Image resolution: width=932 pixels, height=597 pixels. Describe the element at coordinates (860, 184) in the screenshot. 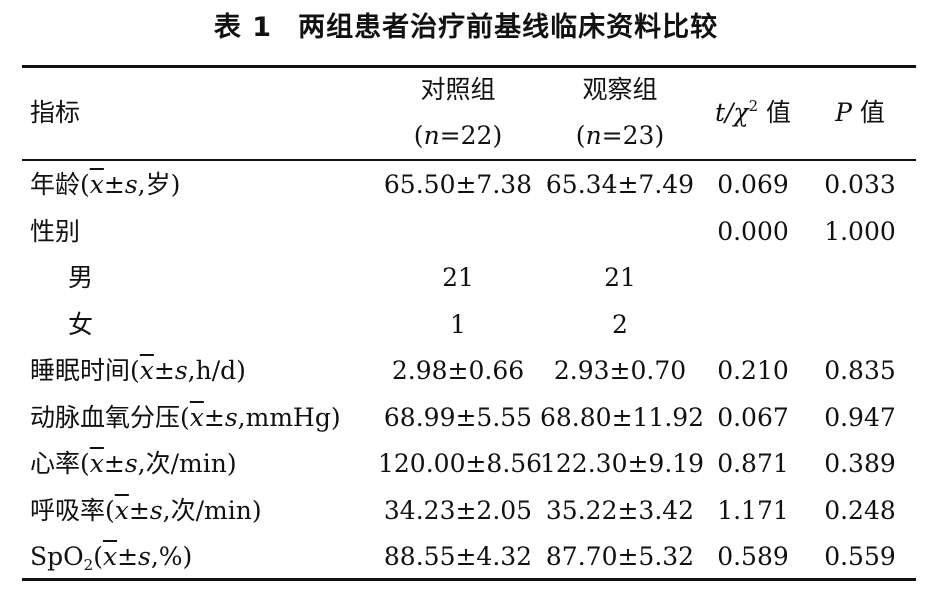

I see `cell-p-value: 0.033` at that location.